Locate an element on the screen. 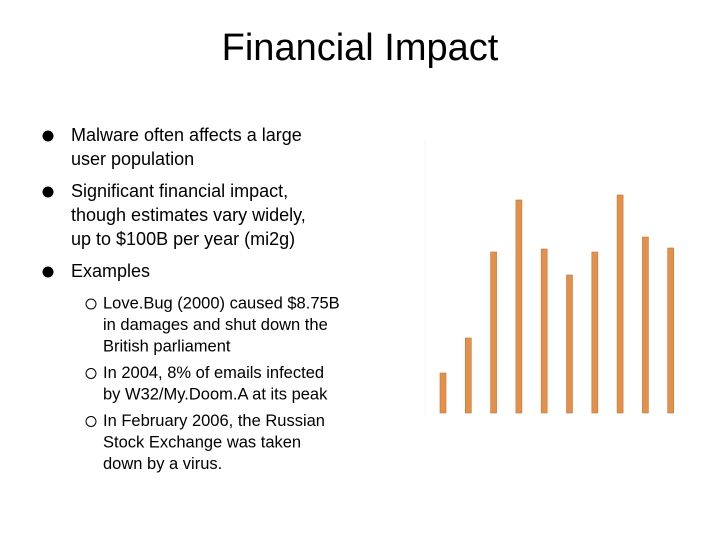 This screenshot has width=720, height=540. bullet-text: Malware often affects a large is located at coordinates (186, 135).